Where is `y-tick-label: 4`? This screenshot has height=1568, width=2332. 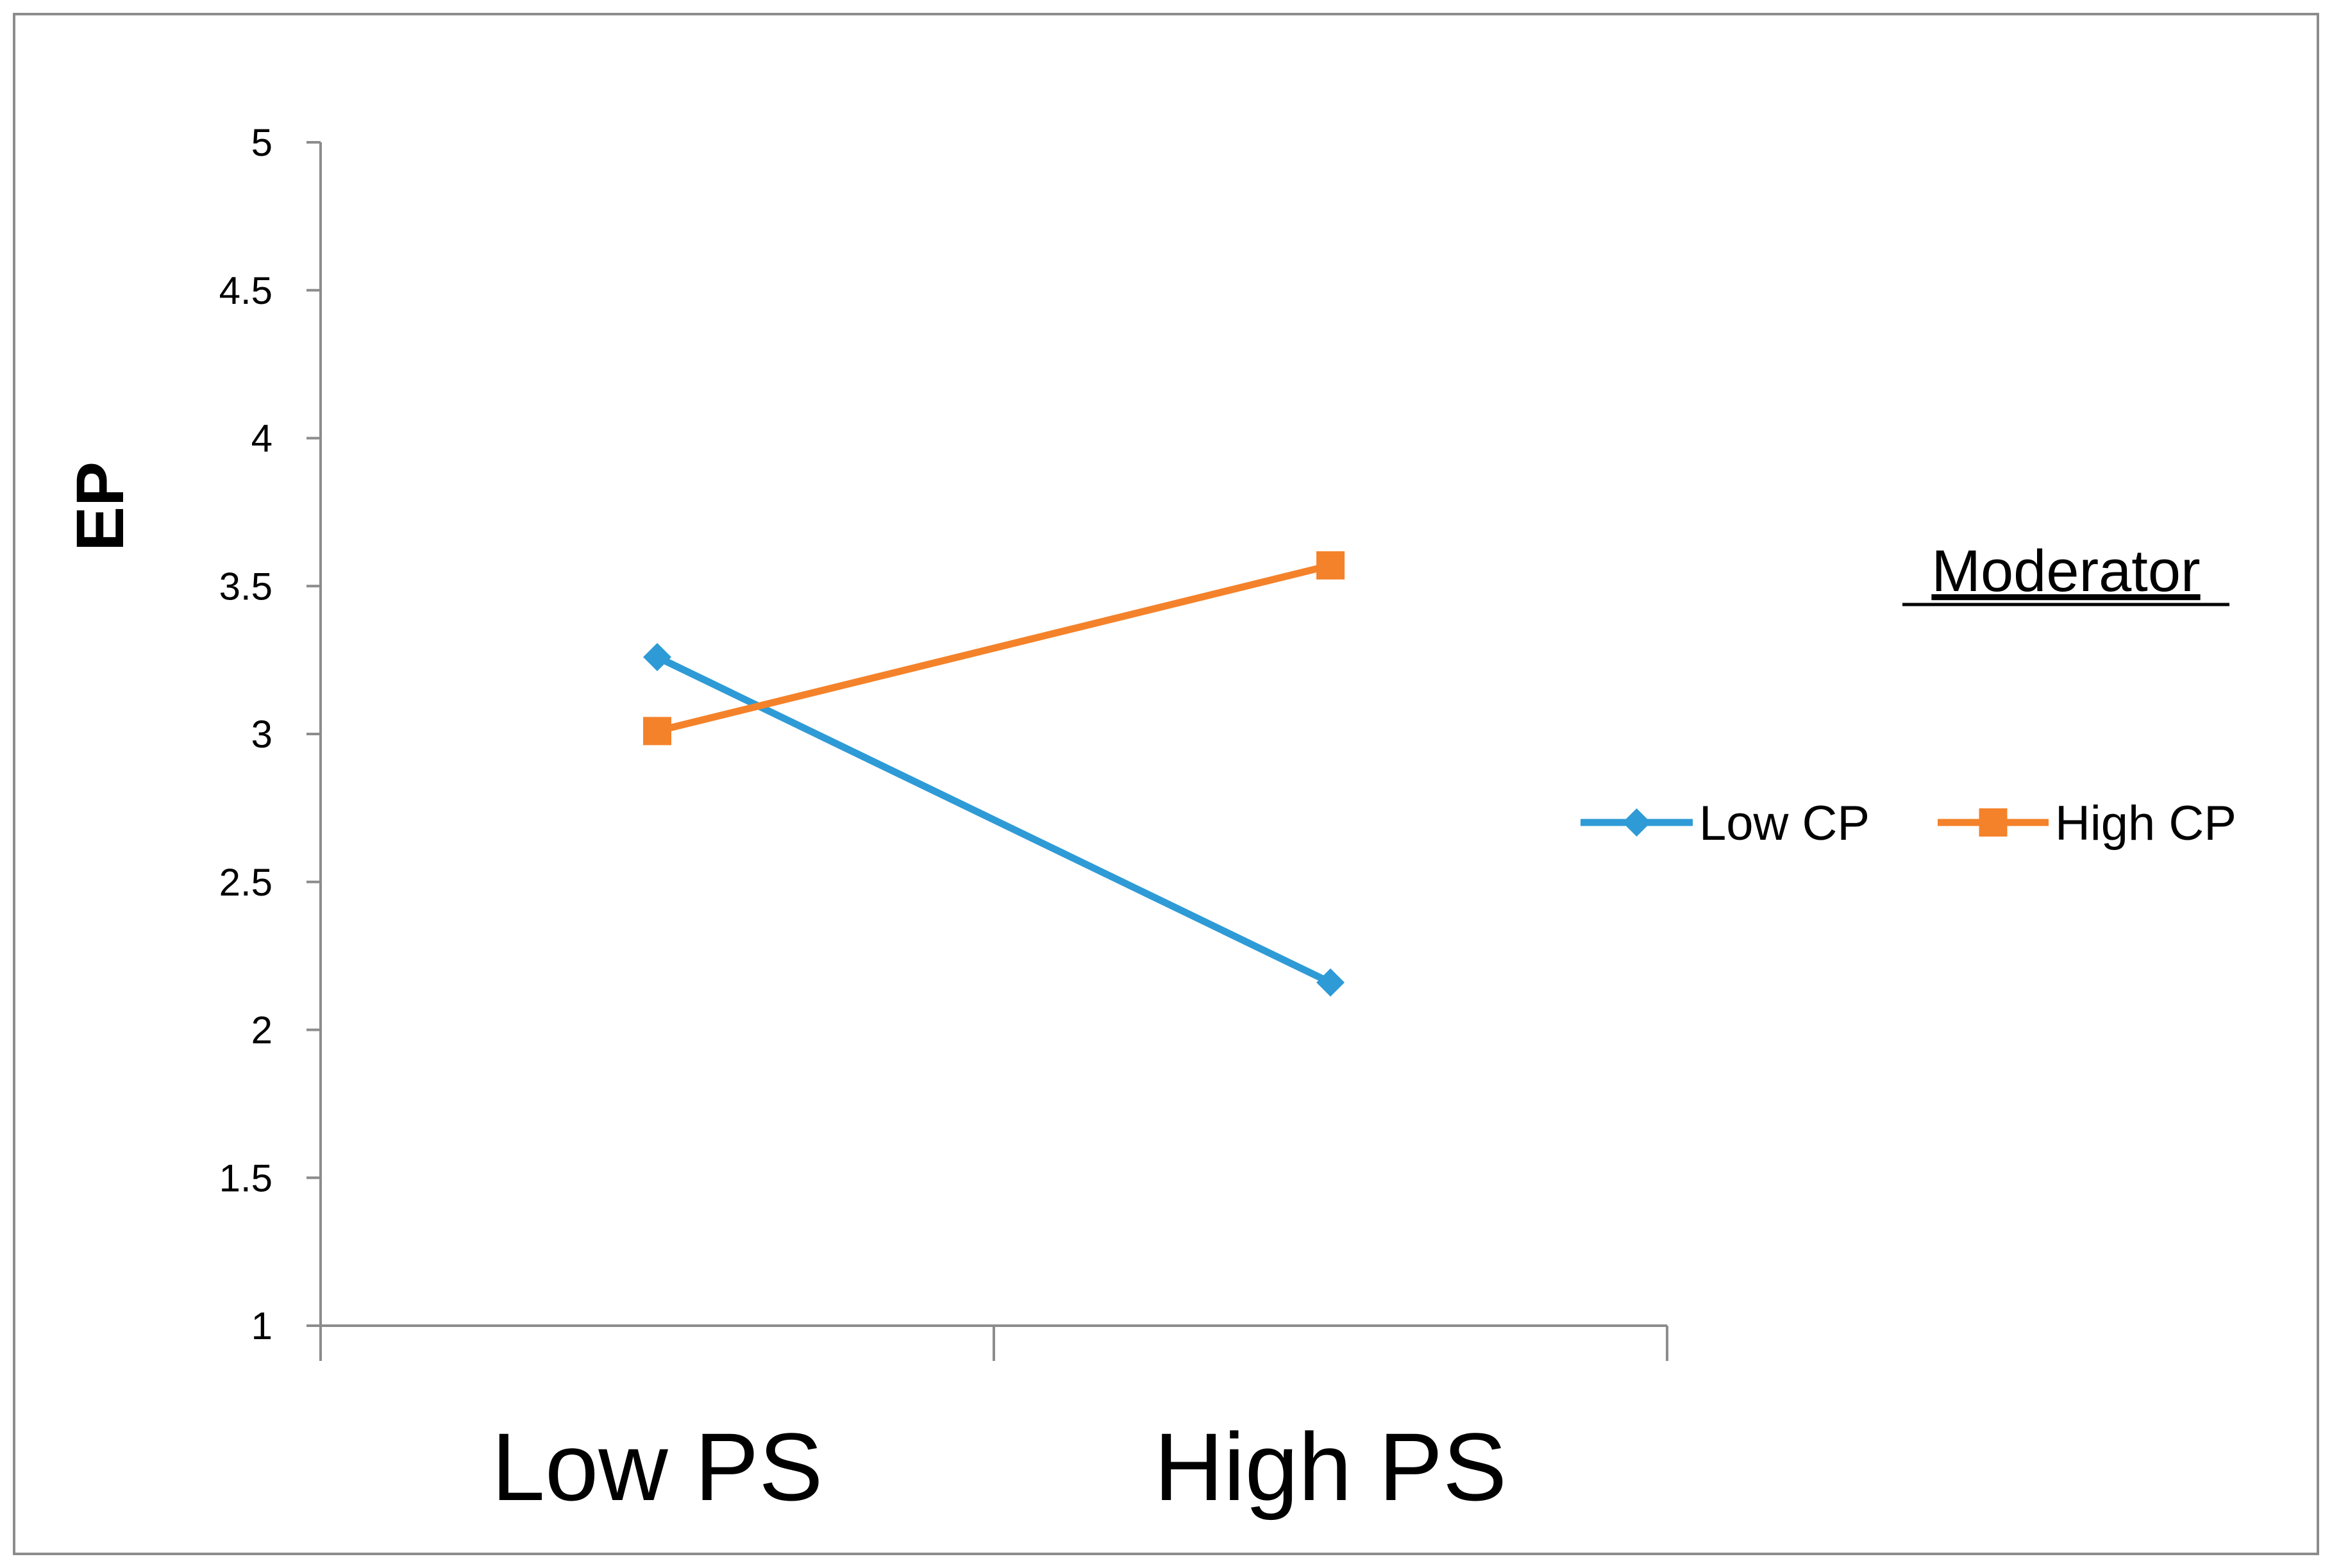 y-tick-label: 4 is located at coordinates (262, 438).